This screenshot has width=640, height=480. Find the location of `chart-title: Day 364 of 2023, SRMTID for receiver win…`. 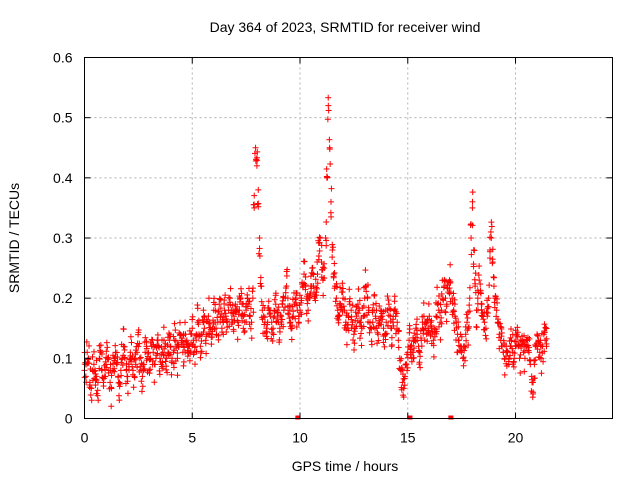

chart-title: Day 364 of 2023, SRMTID for receiver win… is located at coordinates (345, 27).